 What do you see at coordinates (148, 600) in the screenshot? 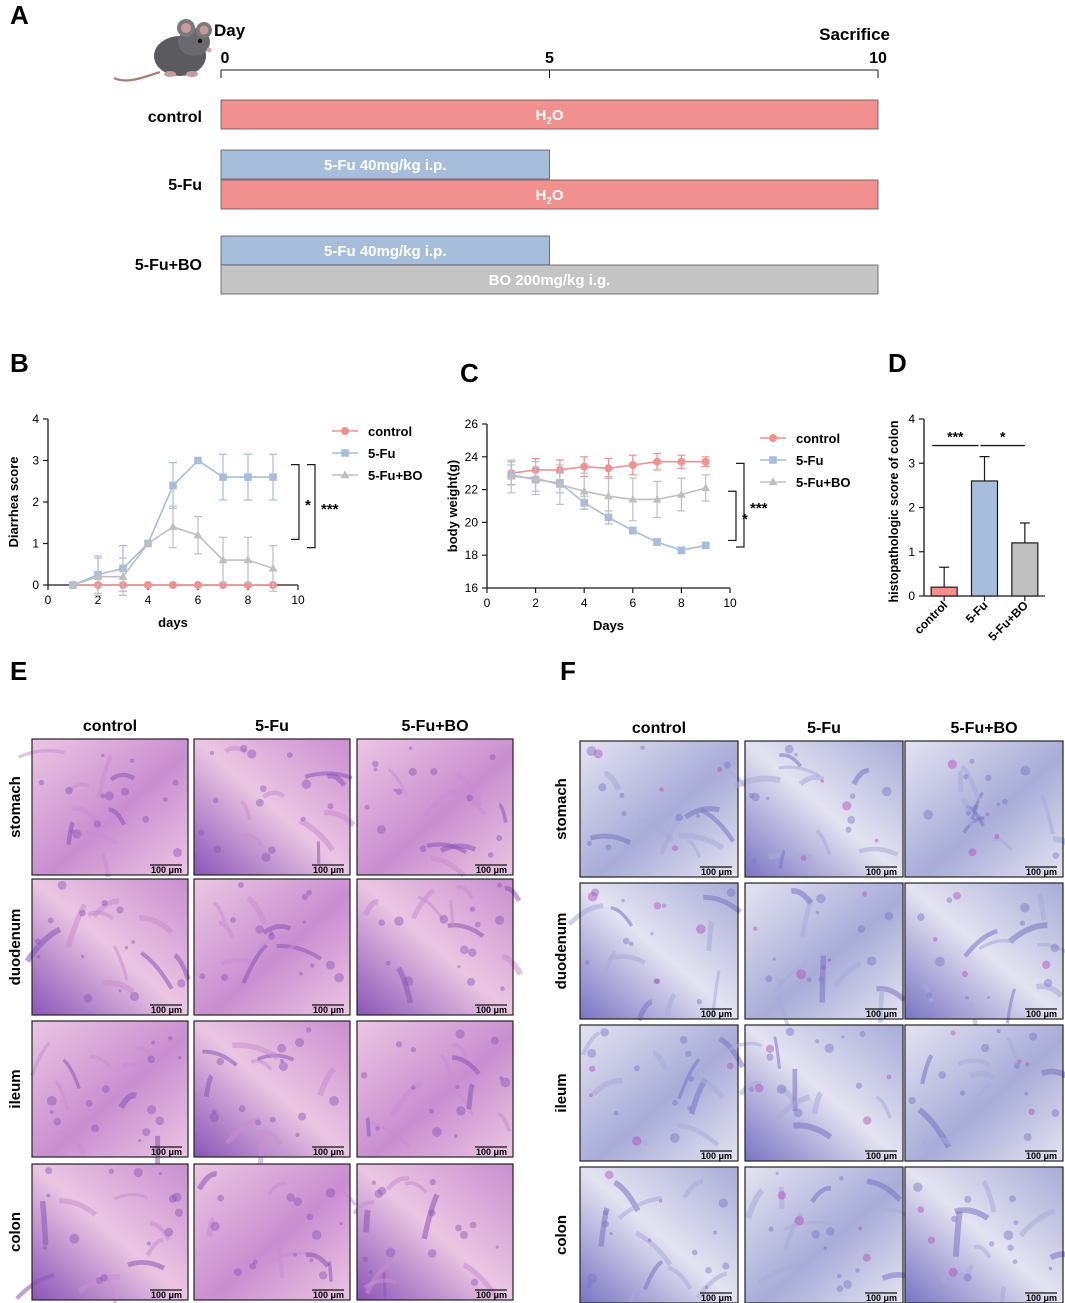
I see `x-tick-label: 4` at bounding box center [148, 600].